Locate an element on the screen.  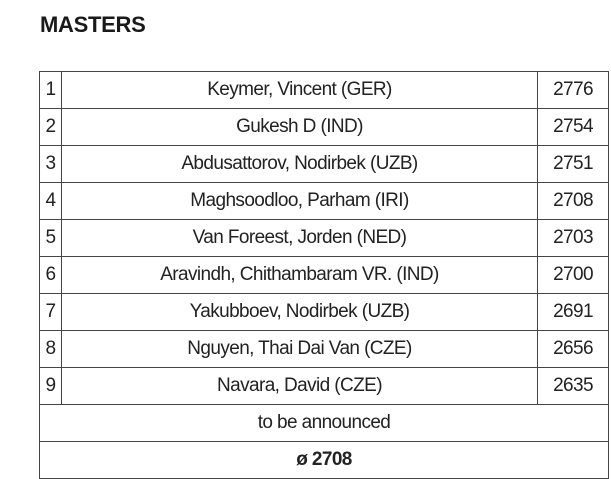
cell-rank: 1 is located at coordinates (50, 90).